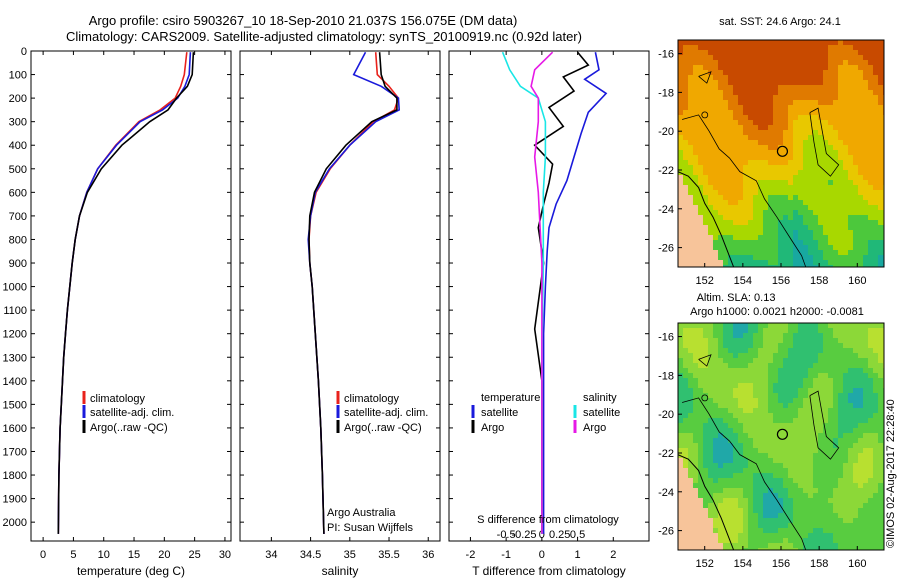 This screenshot has width=900, height=580. What do you see at coordinates (510, 398) in the screenshot?
I see `legend-title-temperature: temperature` at bounding box center [510, 398].